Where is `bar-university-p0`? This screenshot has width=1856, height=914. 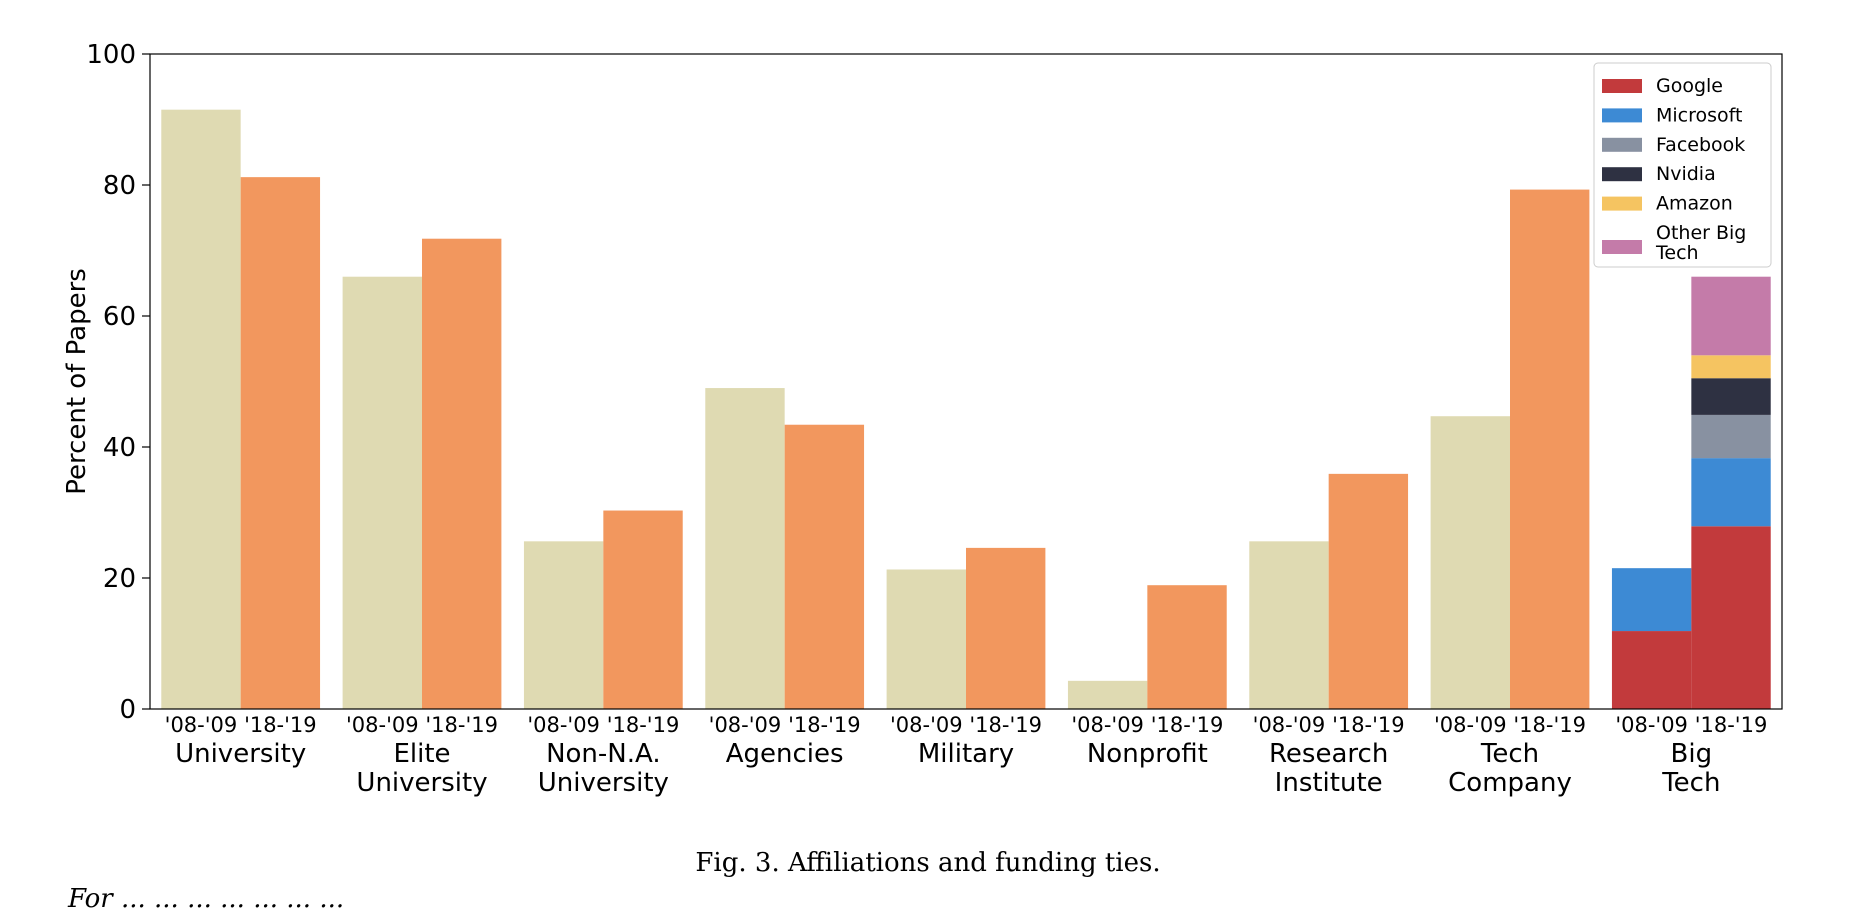
bar-university-p0 is located at coordinates (201, 409).